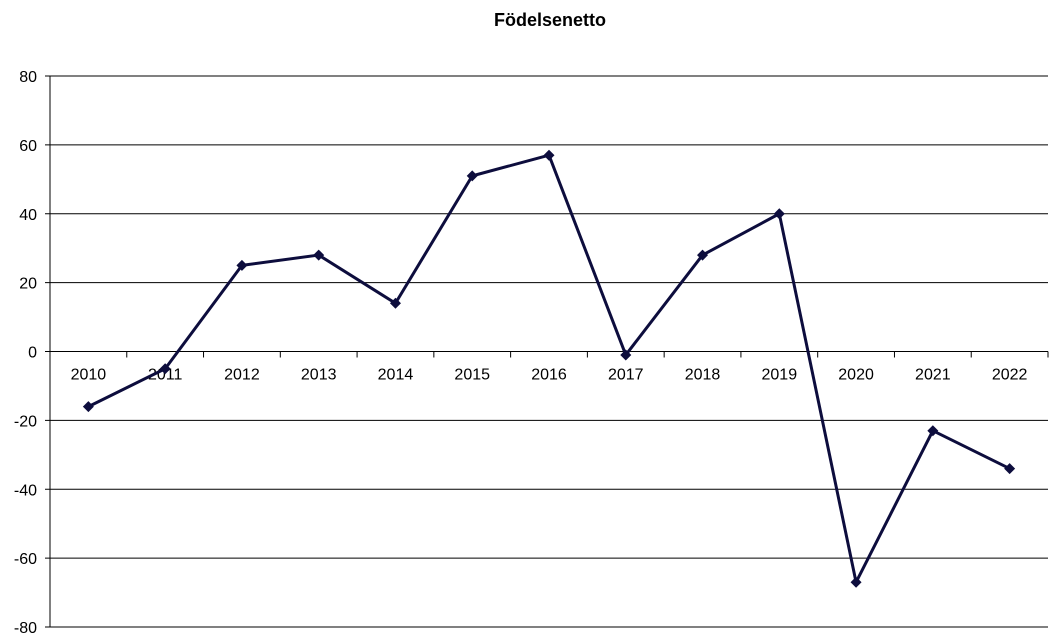 This screenshot has height=634, width=1056. Describe the element at coordinates (933, 375) in the screenshot. I see `x-tick-label: 2021` at that location.